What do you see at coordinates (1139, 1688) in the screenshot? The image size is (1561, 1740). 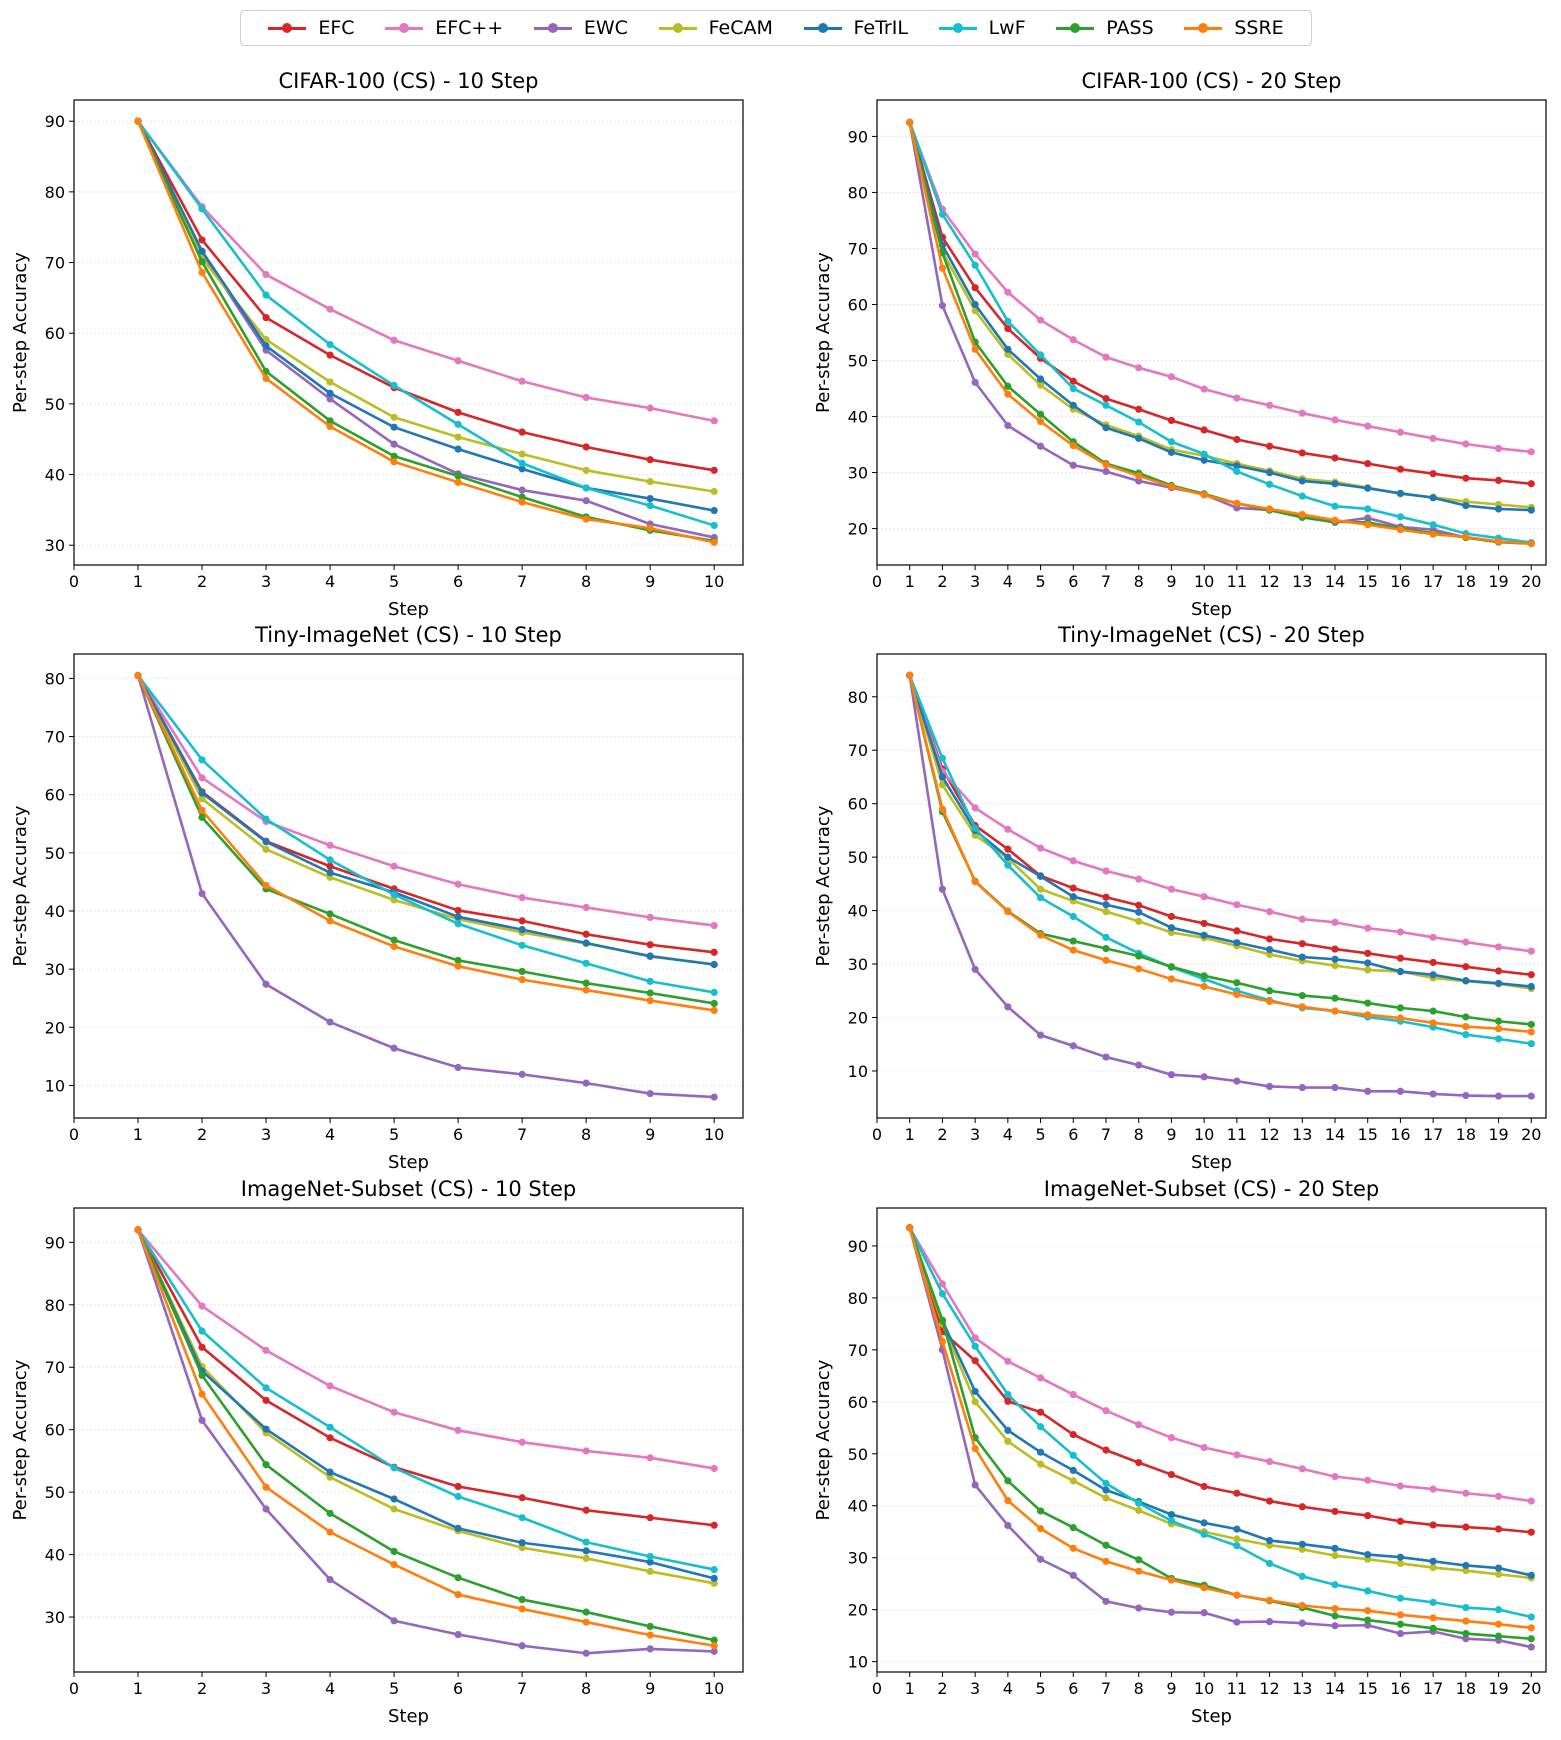 I see `x-tick-label: 8` at bounding box center [1139, 1688].